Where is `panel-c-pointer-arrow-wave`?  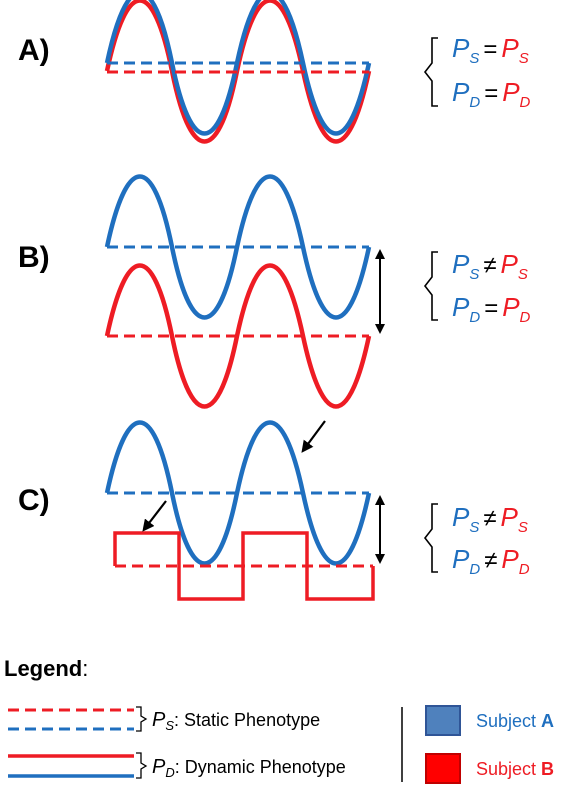 panel-c-pointer-arrow-wave is located at coordinates (313, 436).